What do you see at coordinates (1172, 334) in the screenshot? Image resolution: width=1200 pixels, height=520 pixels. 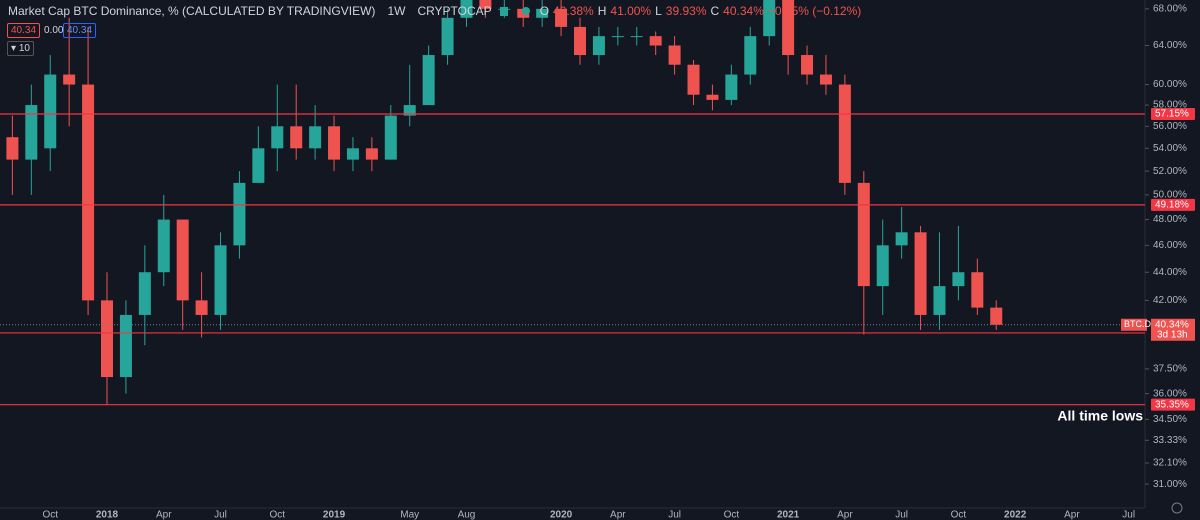 I see `countdown-label: 3d 13h` at bounding box center [1172, 334].